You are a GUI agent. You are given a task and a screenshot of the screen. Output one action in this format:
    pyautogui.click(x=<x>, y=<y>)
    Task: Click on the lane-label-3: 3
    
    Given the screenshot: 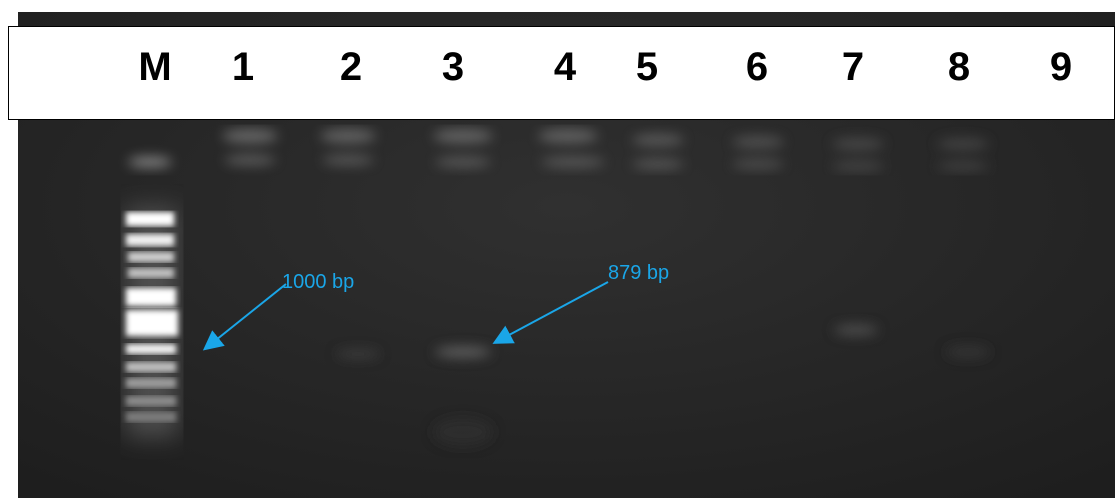 What is the action you would take?
    pyautogui.click(x=453, y=67)
    